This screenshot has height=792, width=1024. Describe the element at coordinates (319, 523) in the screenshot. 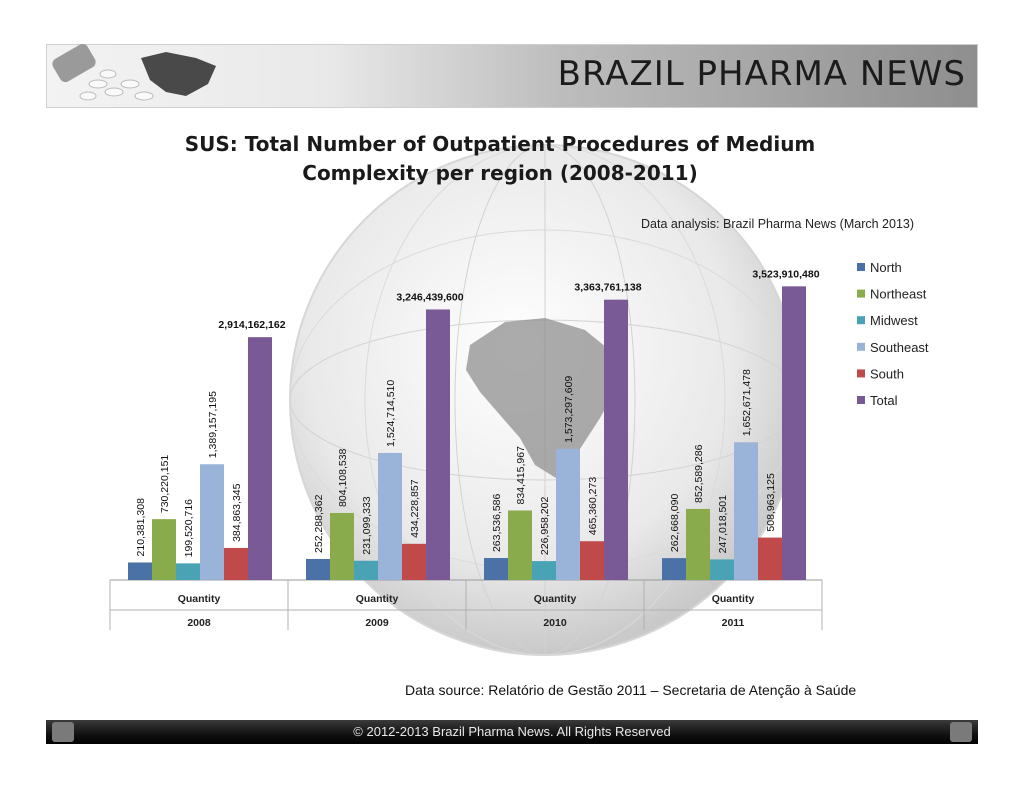

I see `data-label: 252,288,362` at that location.